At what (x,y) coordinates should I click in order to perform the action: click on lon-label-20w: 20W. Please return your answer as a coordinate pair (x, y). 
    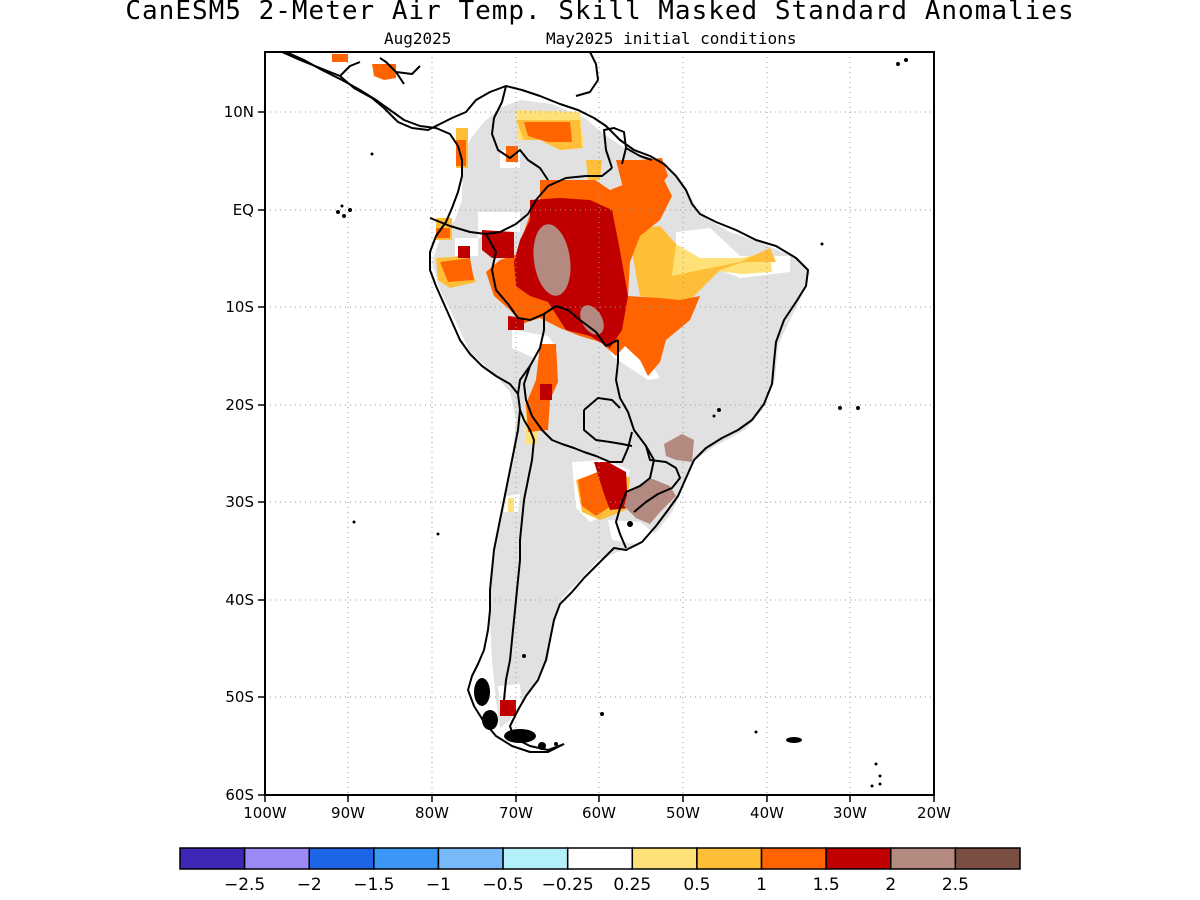
    Looking at the image, I should click on (934, 813).